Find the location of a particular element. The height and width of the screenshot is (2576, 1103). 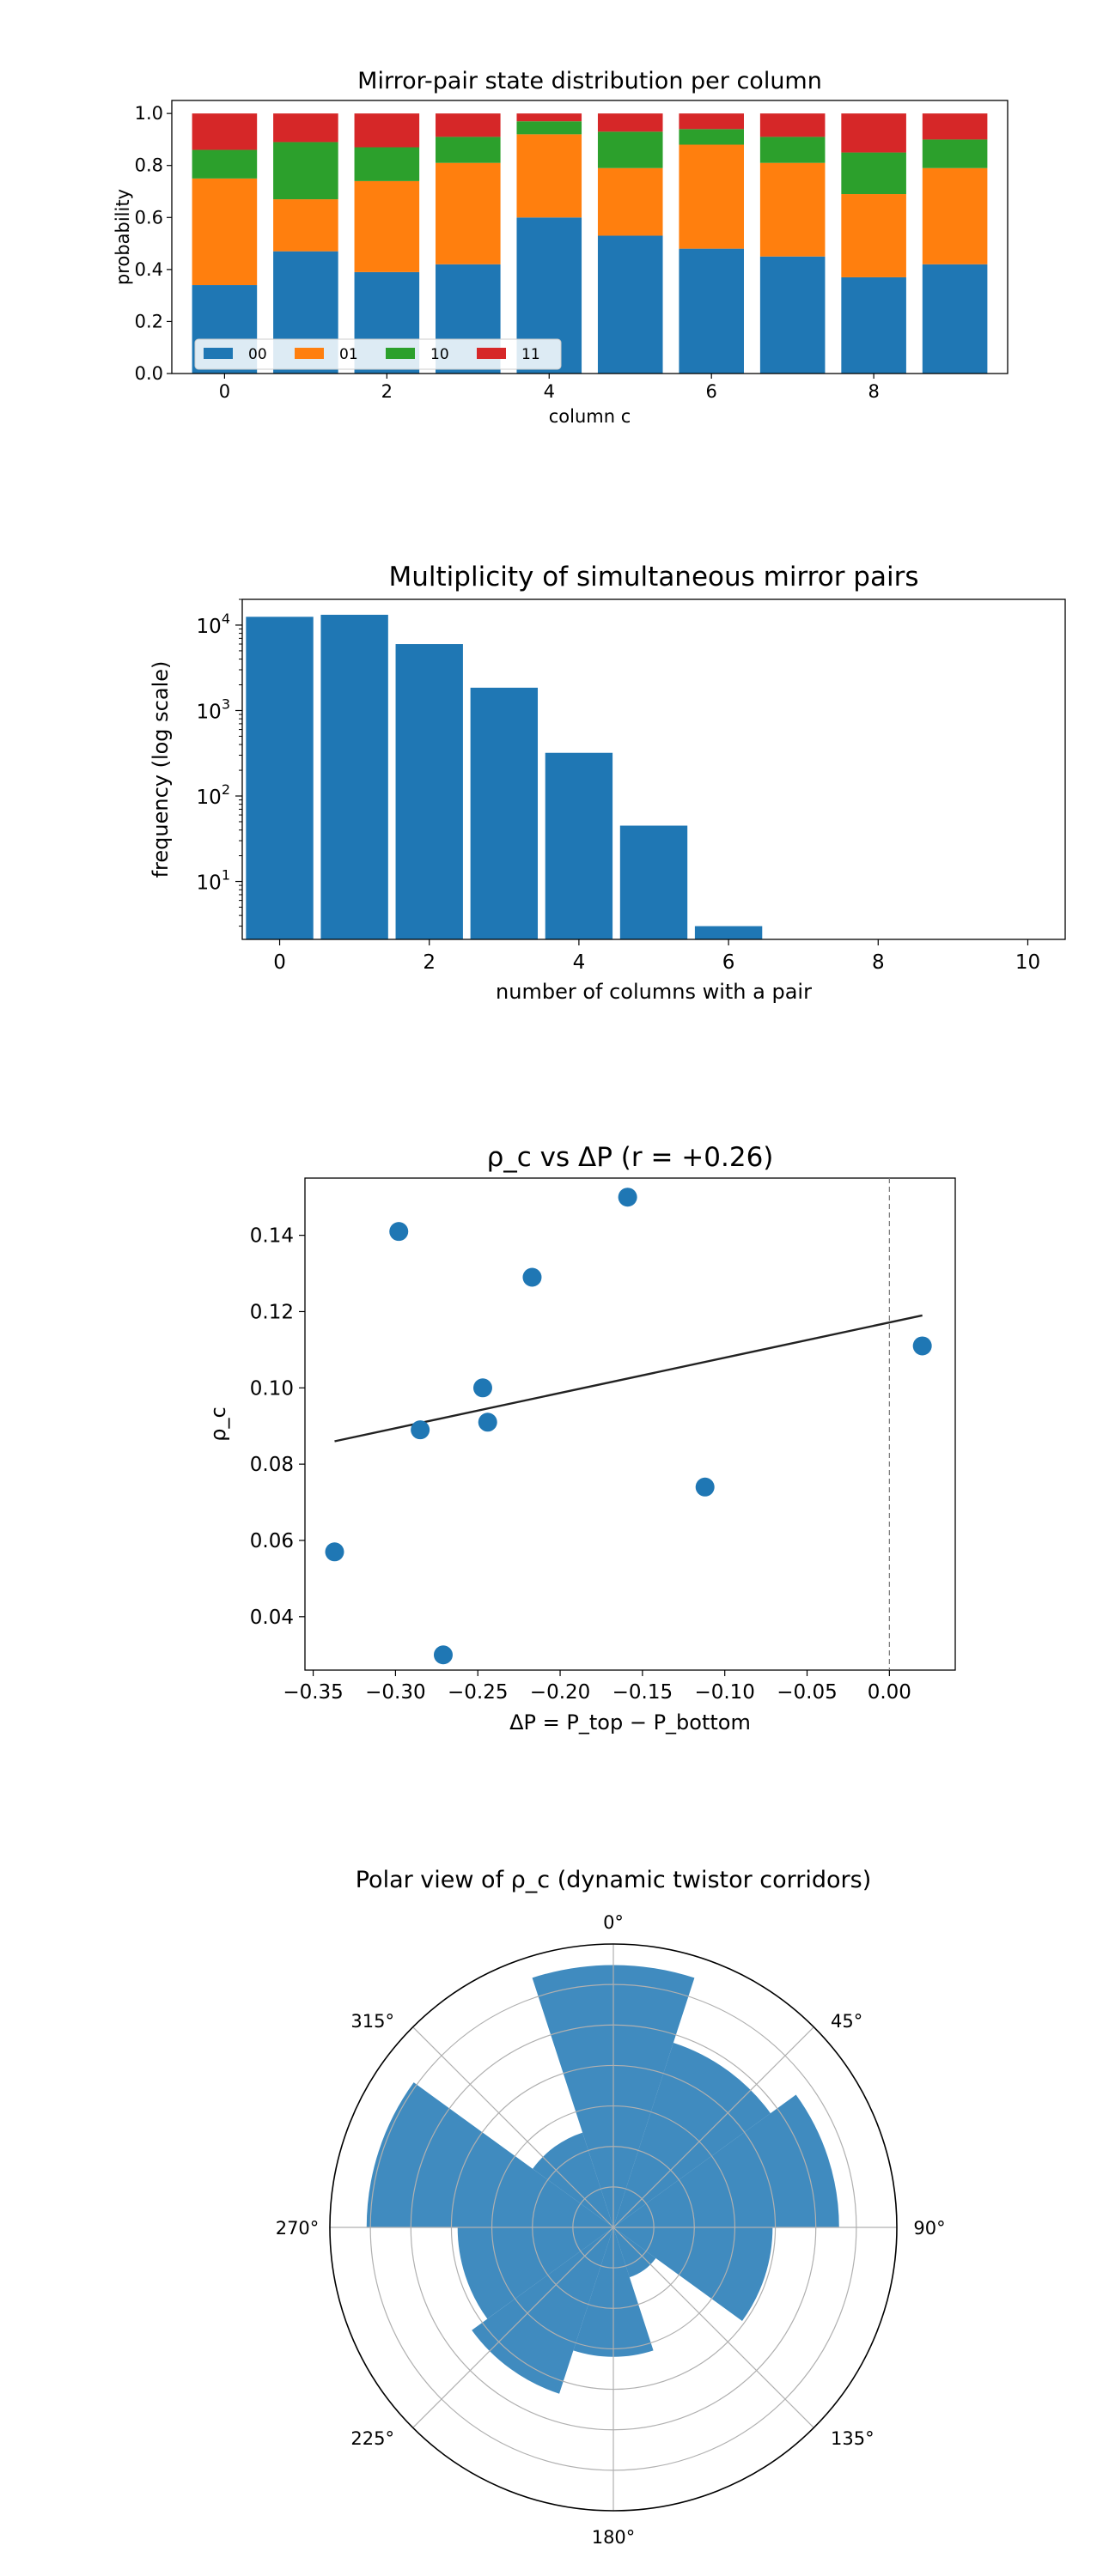

chart1-bar-11-col9 is located at coordinates (955, 127).